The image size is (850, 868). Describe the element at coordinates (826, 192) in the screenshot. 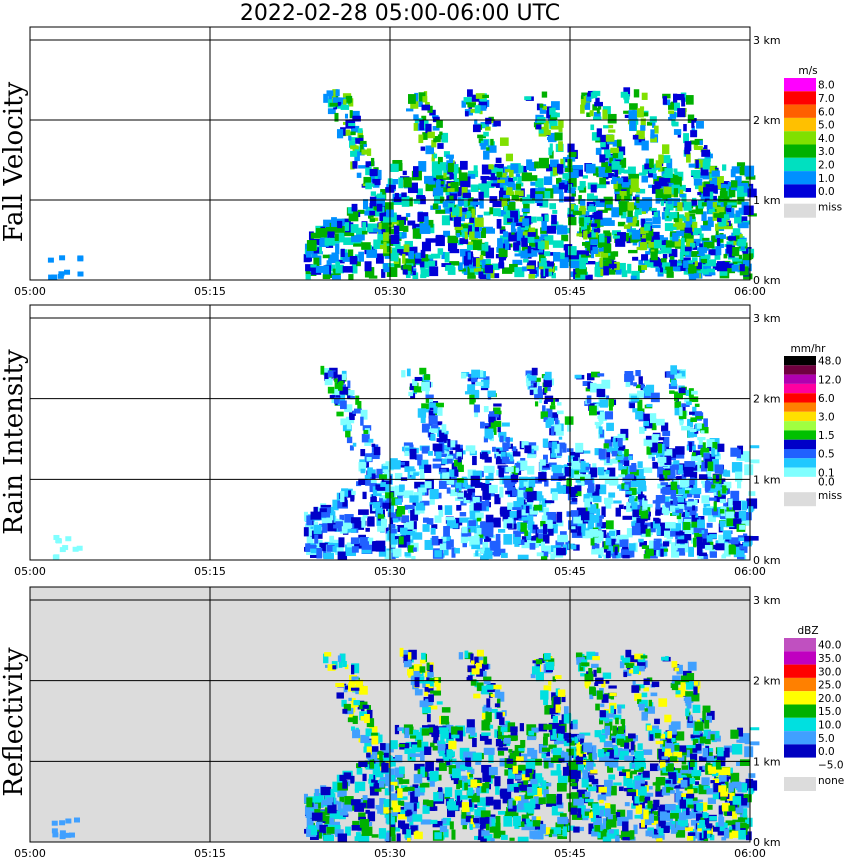

I see `legend-label: 0.0` at that location.